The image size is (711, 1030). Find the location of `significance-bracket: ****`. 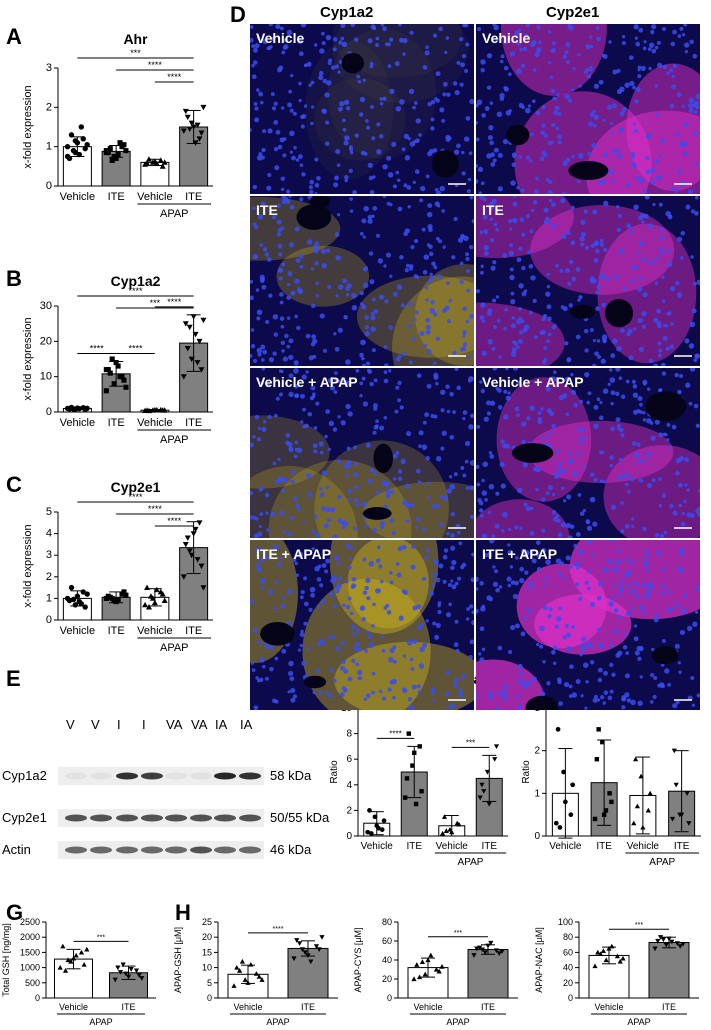

significance-bracket: **** is located at coordinates (155, 509).